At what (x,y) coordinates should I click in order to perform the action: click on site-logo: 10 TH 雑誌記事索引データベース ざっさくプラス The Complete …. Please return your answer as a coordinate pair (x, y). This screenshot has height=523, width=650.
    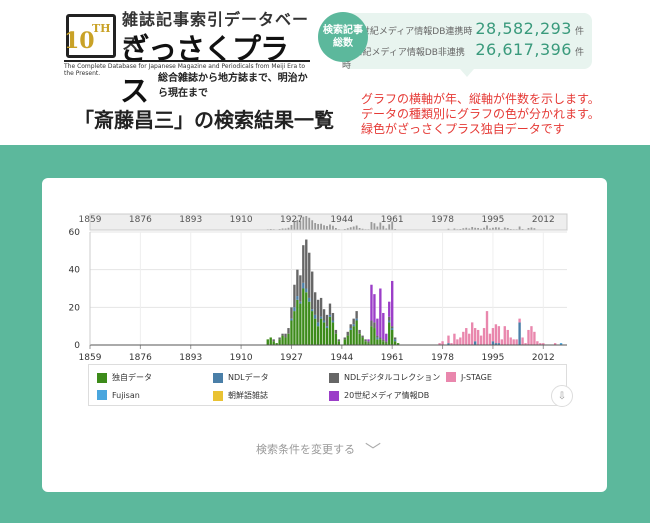
    Looking at the image, I should click on (186, 57).